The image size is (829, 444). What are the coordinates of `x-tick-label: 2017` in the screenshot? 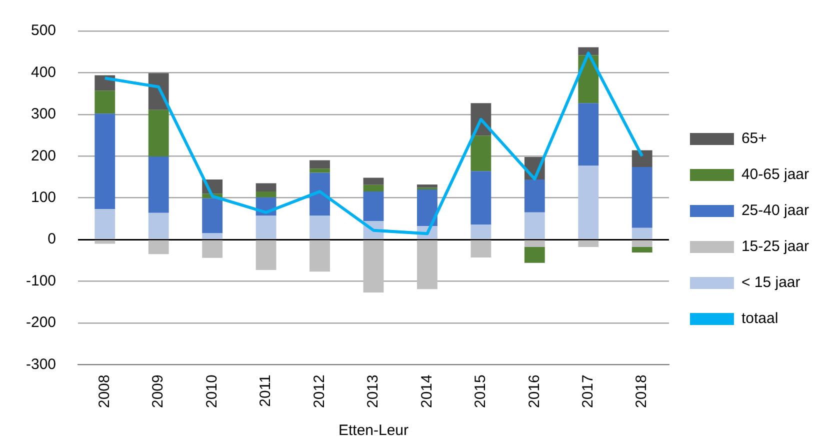 It's located at (588, 391).